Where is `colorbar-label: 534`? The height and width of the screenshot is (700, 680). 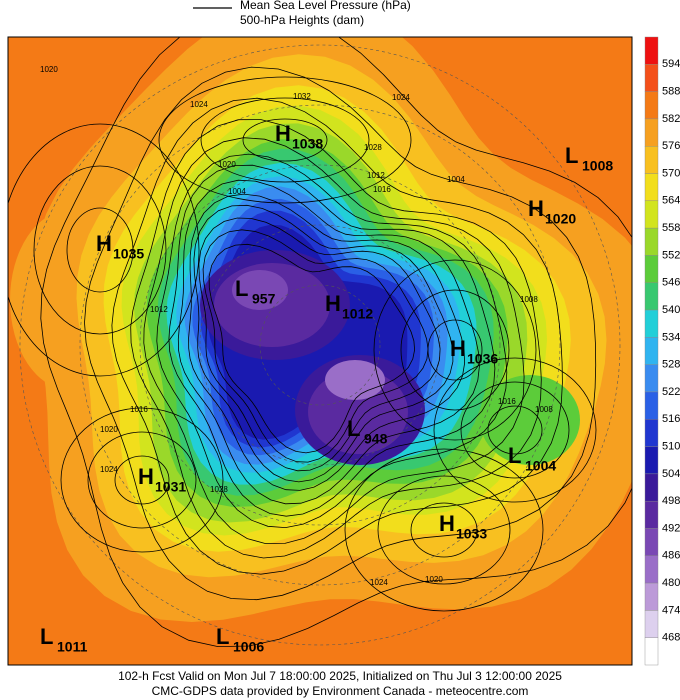 colorbar-label: 534 is located at coordinates (671, 337).